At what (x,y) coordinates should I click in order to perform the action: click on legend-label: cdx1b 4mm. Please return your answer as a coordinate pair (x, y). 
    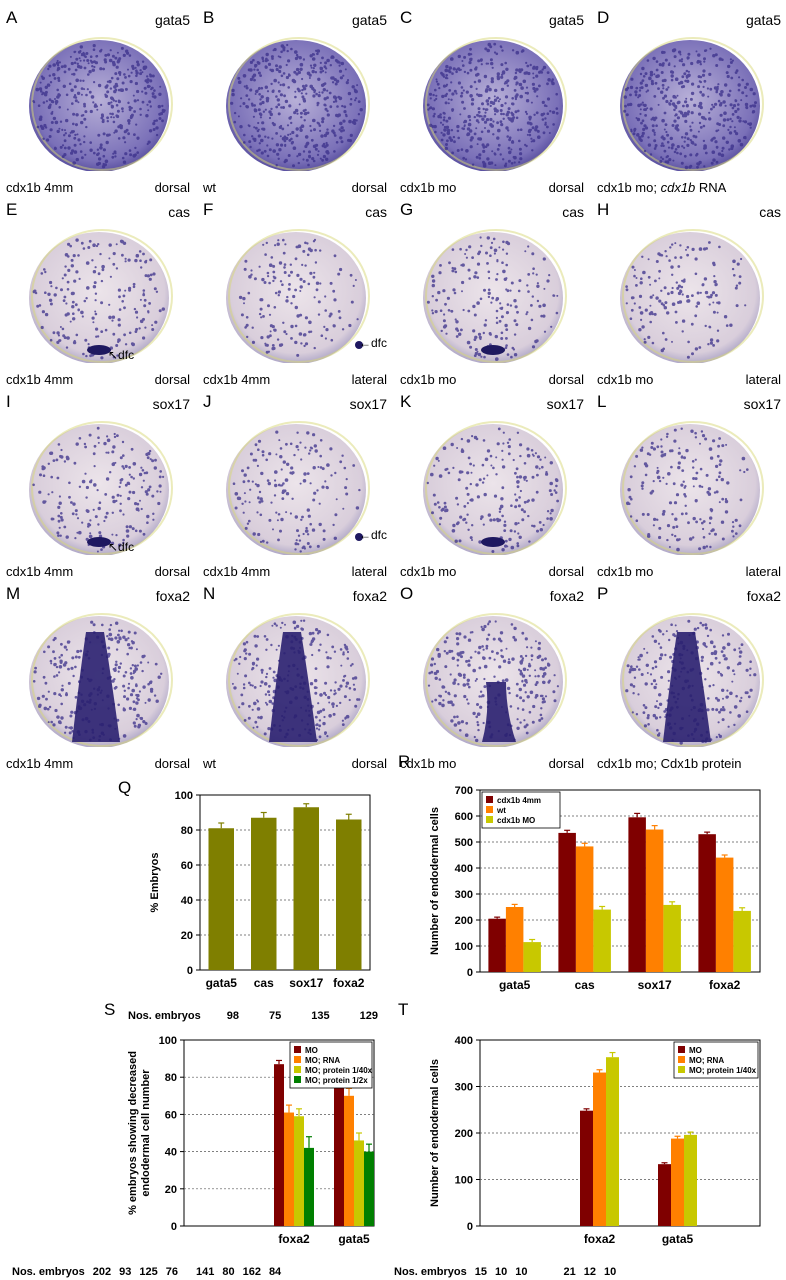
    Looking at the image, I should click on (519, 800).